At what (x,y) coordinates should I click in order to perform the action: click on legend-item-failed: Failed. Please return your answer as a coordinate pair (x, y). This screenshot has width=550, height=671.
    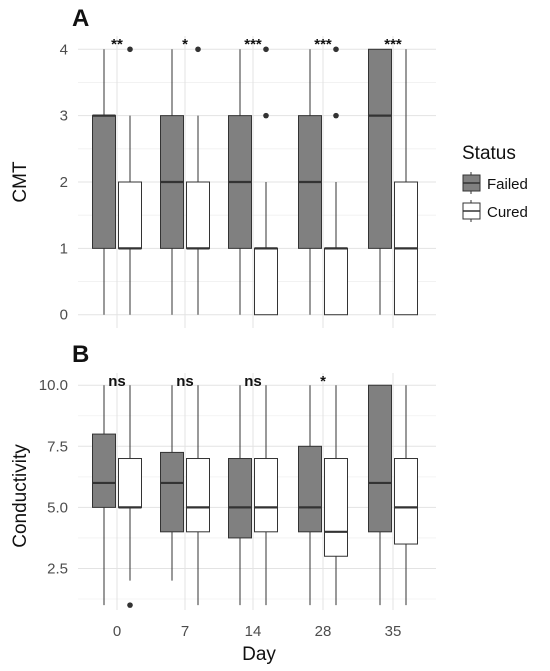
    Looking at the image, I should click on (495, 183).